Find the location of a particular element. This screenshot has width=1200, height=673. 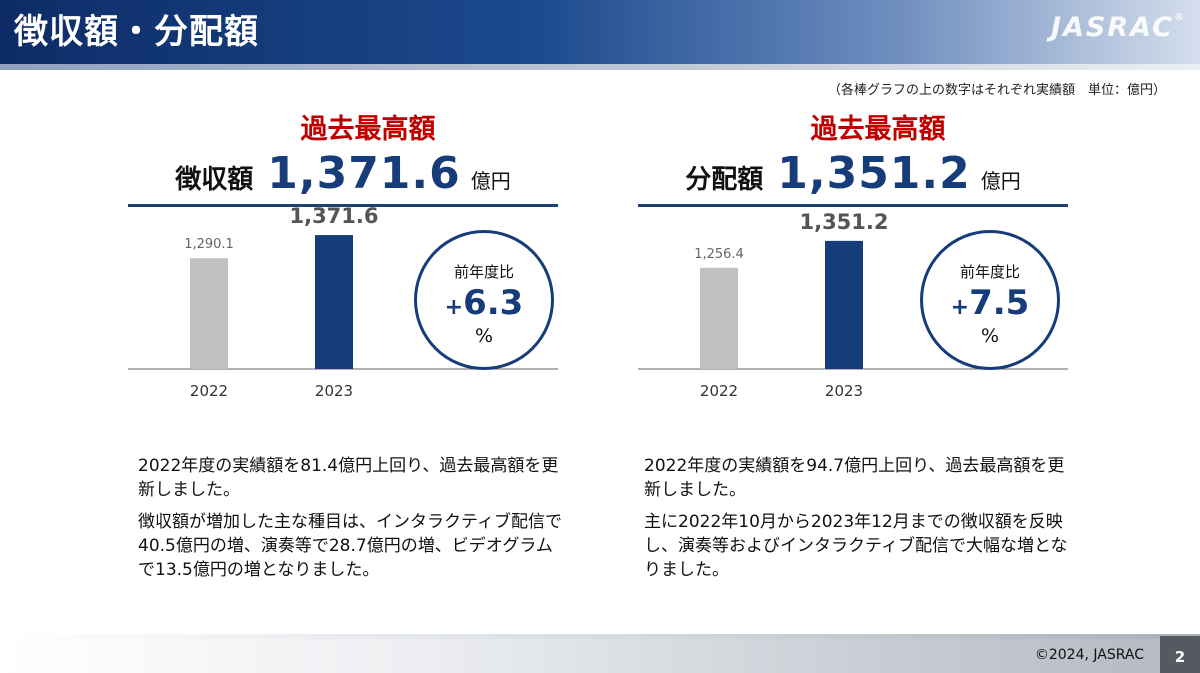

yoy-circle-distribution: 前年度比 +7.5 % is located at coordinates (990, 300).